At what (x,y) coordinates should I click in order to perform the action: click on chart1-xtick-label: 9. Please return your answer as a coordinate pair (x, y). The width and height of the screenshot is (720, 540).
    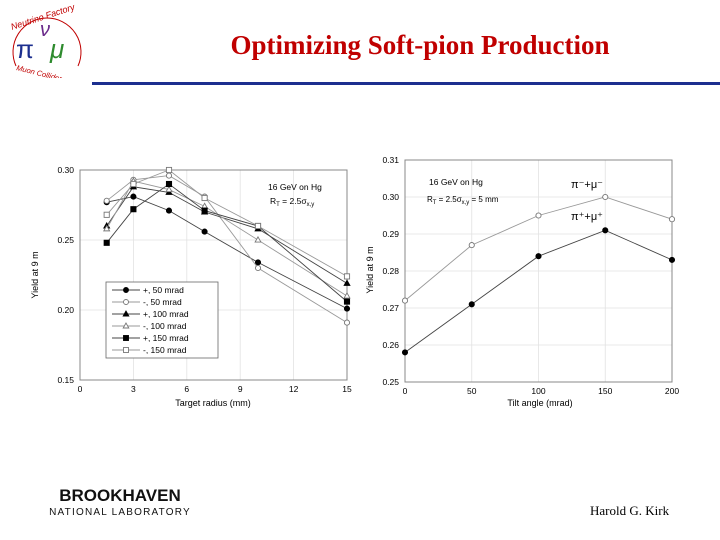
    Looking at the image, I should click on (240, 389).